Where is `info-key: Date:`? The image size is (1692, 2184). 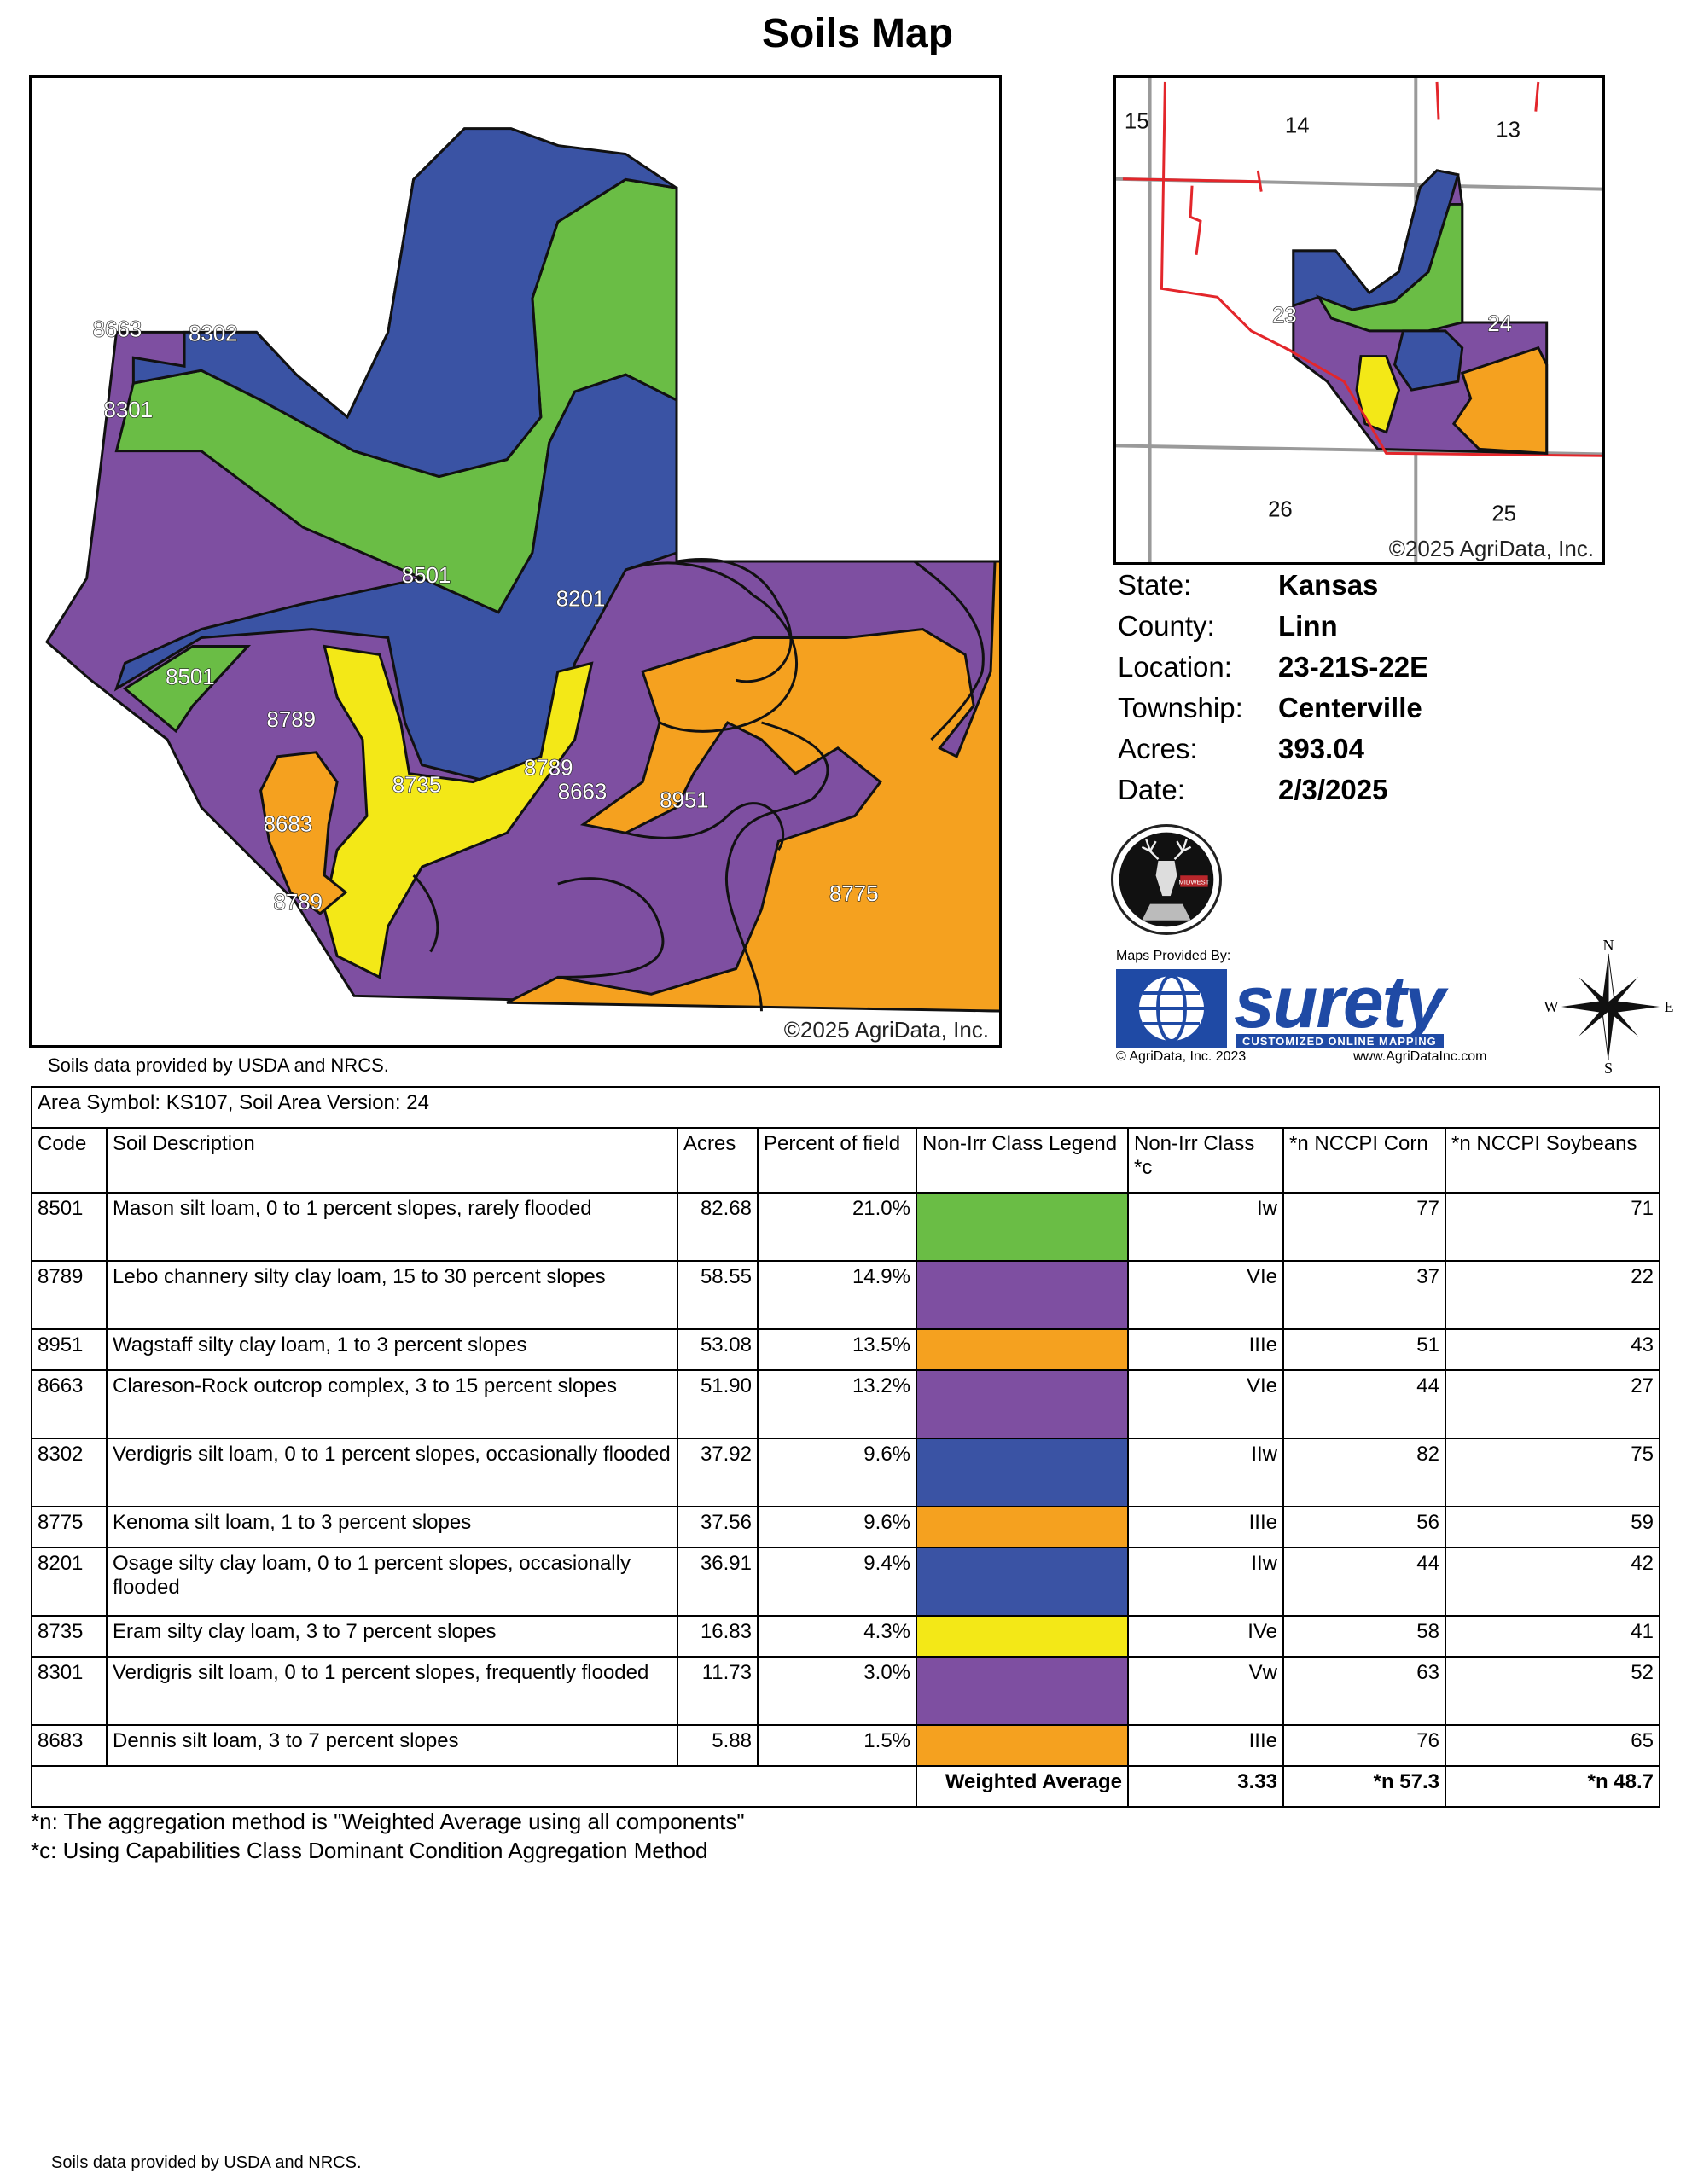
info-key: Date: is located at coordinates (1151, 789).